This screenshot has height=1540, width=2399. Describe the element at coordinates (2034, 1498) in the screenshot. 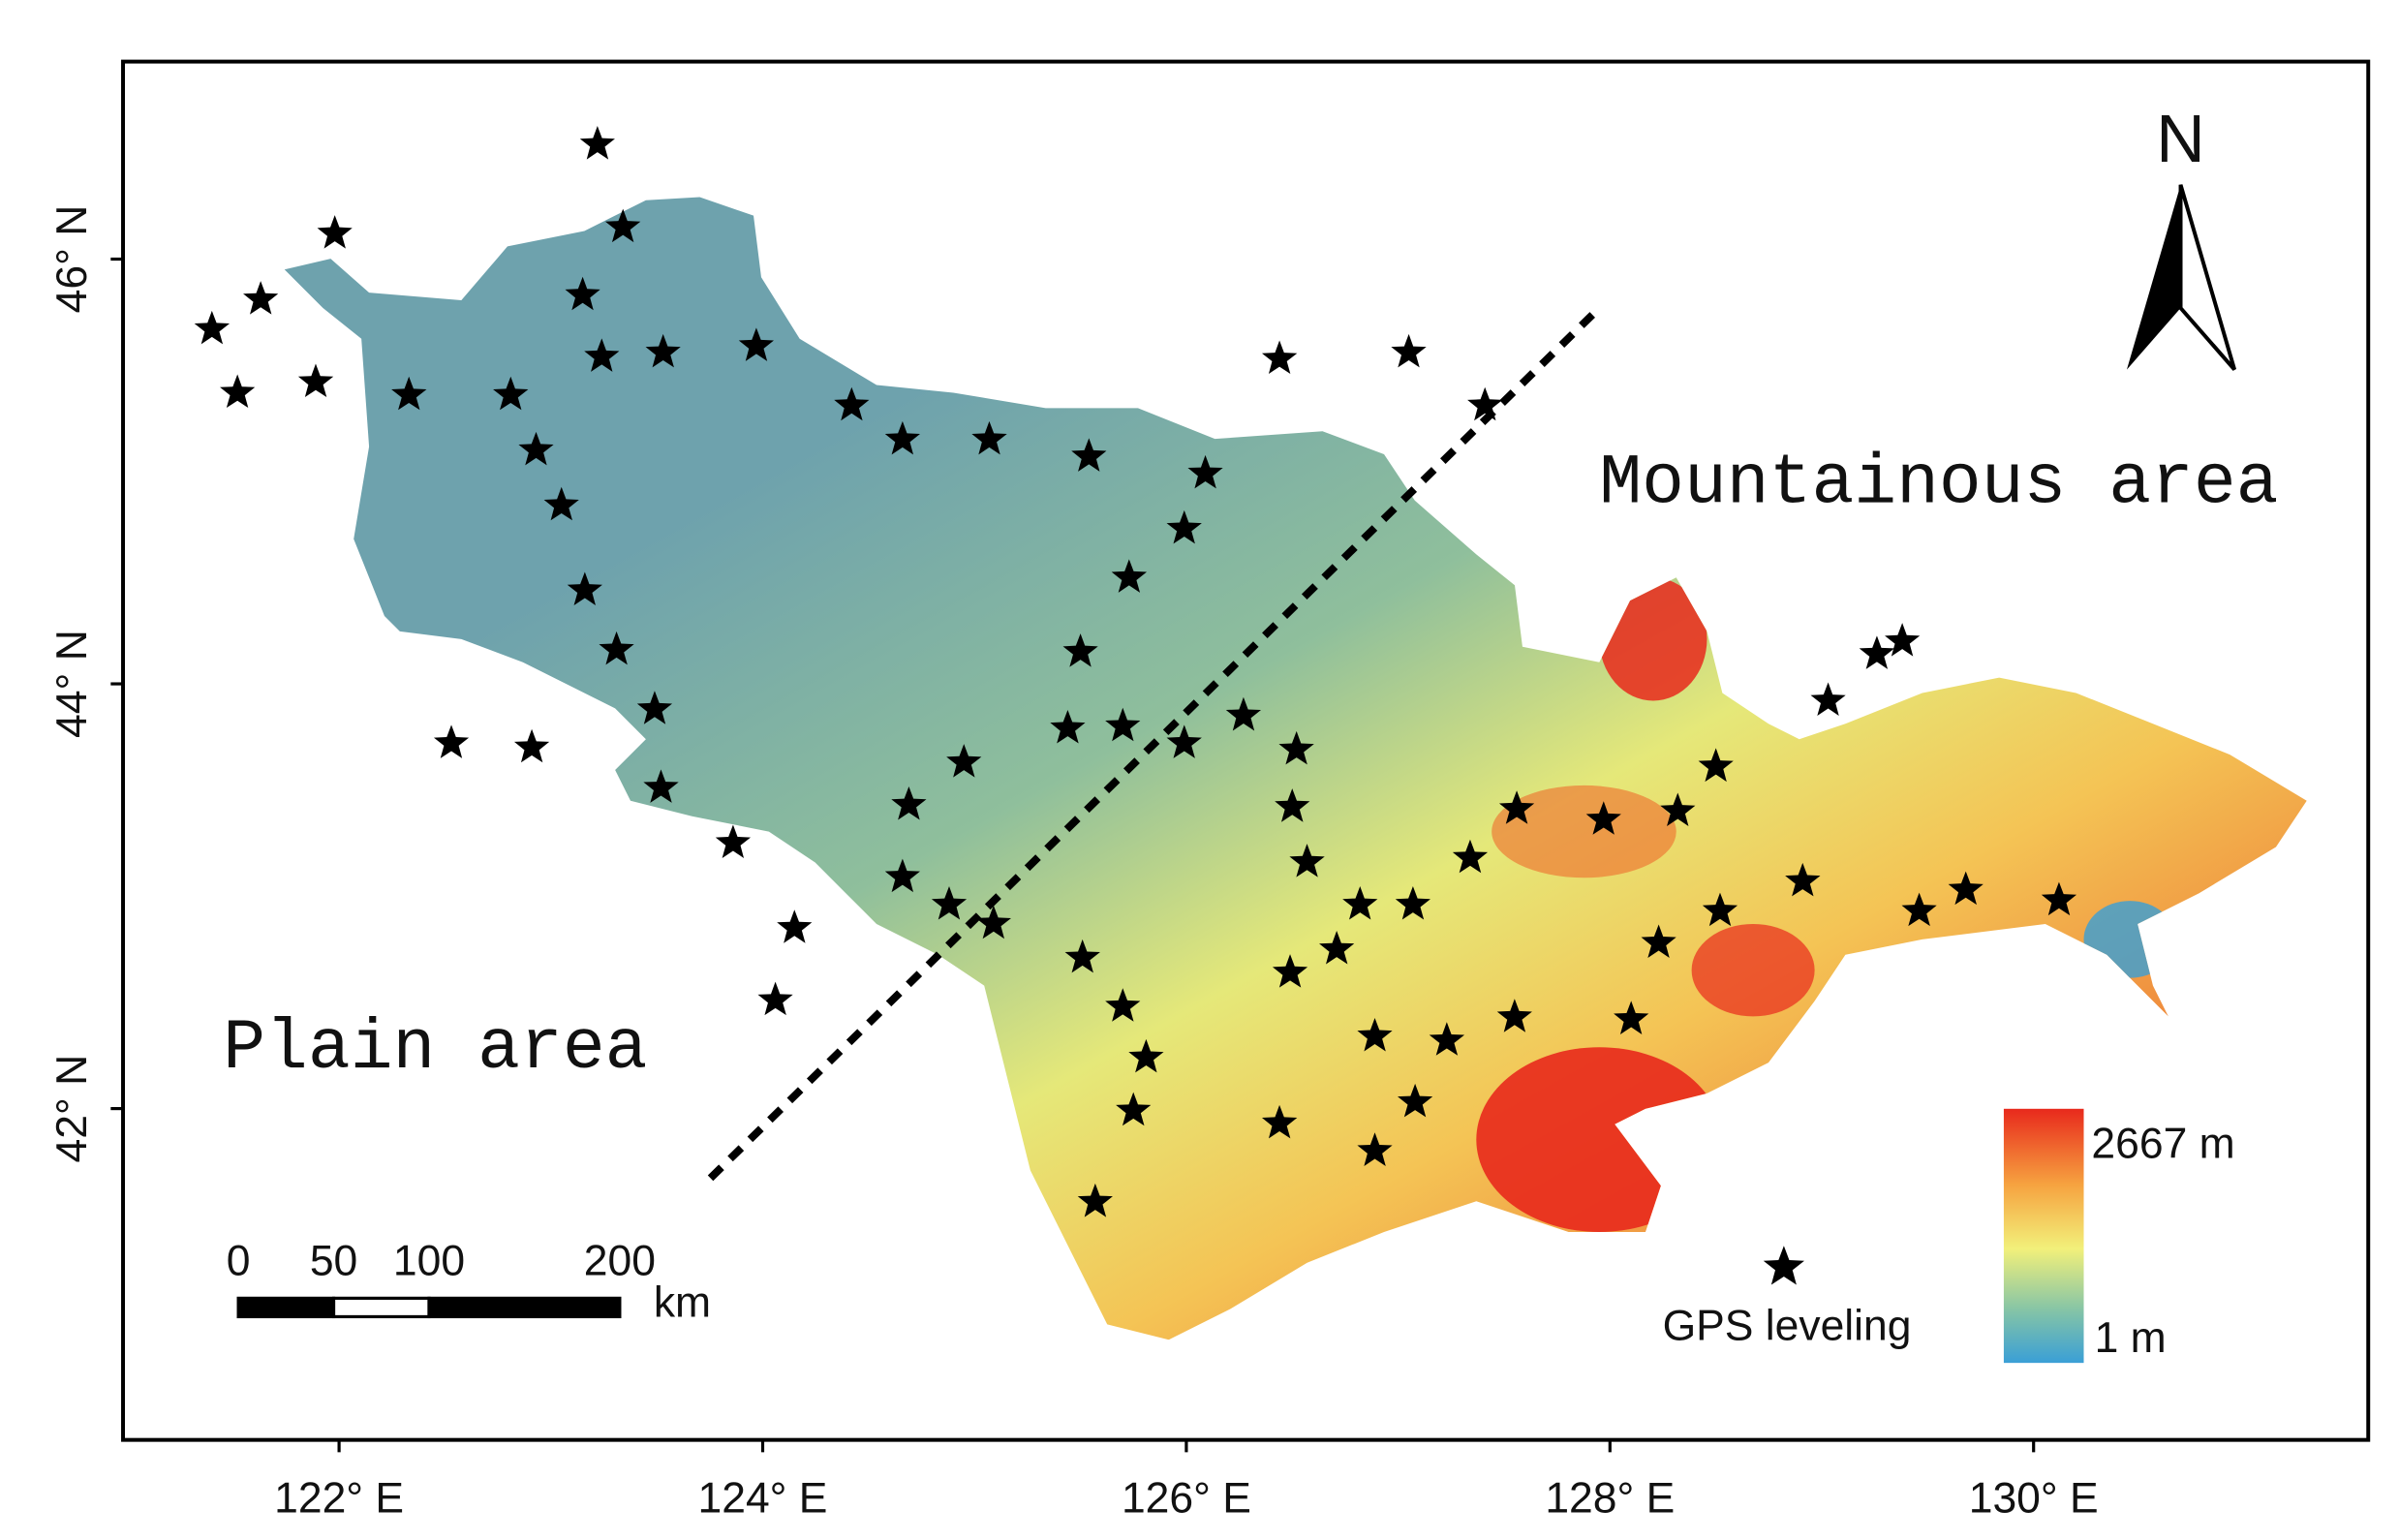

I see `x-tick-label: 130° E` at that location.